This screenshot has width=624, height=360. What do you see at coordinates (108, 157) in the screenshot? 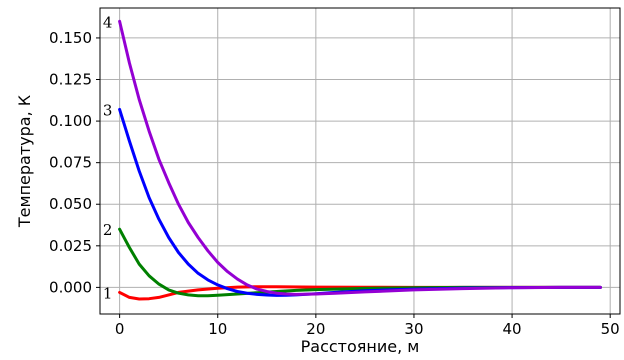
I see `curve-labels: 1 2 3 4` at bounding box center [108, 157].